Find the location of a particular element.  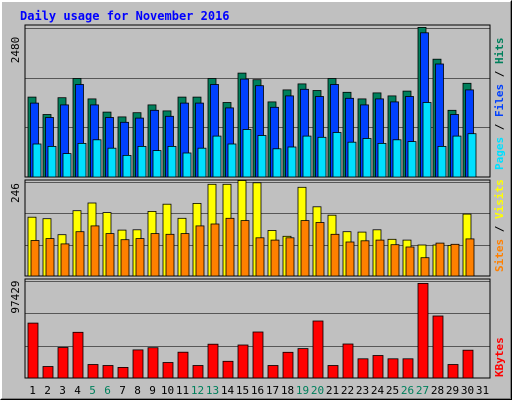

x-tick-label: 29 is located at coordinates (452, 390).